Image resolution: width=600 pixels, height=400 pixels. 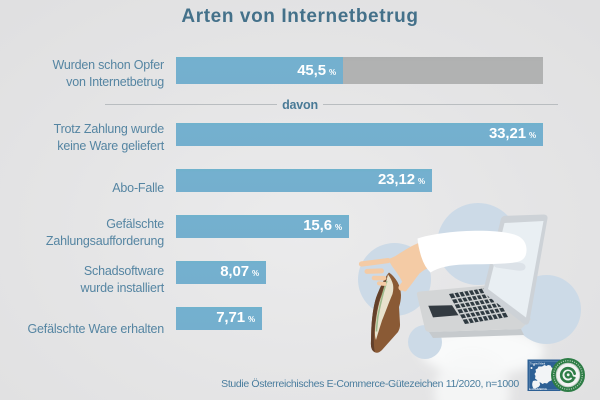 I want to click on svg-text: Trusted Mark, so click(x=538, y=363).